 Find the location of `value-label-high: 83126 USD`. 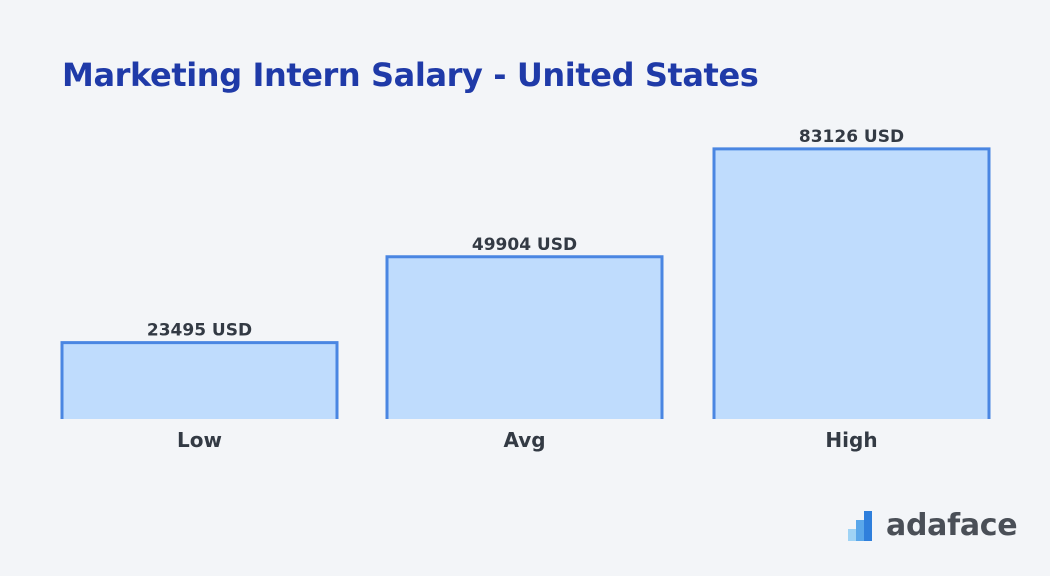

value-label-high: 83126 USD is located at coordinates (851, 137).